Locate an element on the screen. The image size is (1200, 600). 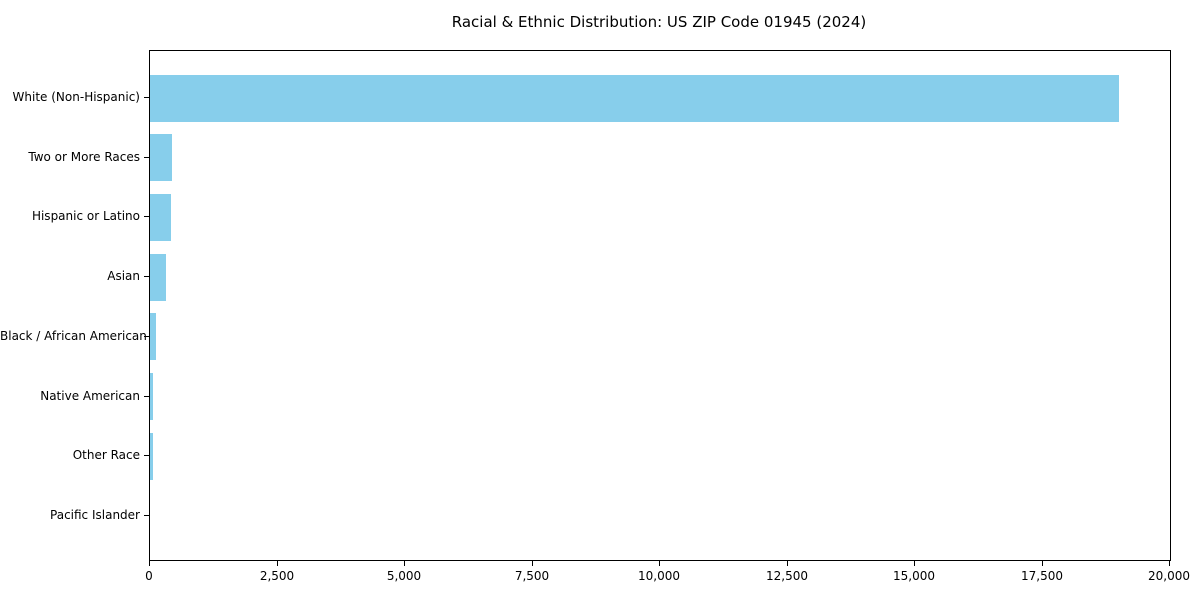
x-tick-label: 7,500 is located at coordinates (532, 576).